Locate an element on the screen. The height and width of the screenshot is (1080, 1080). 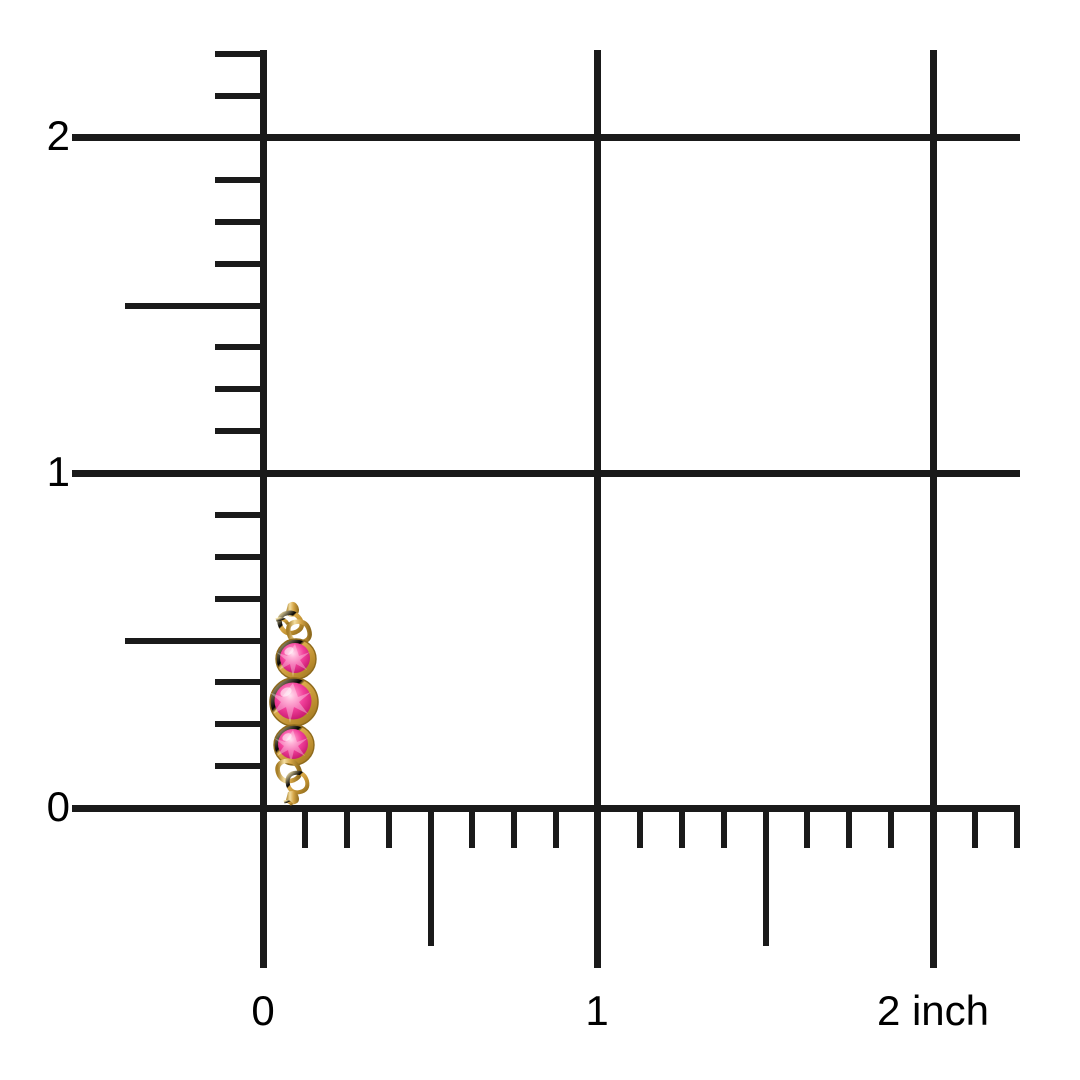
y-tick-0.250 is located at coordinates (239, 724).